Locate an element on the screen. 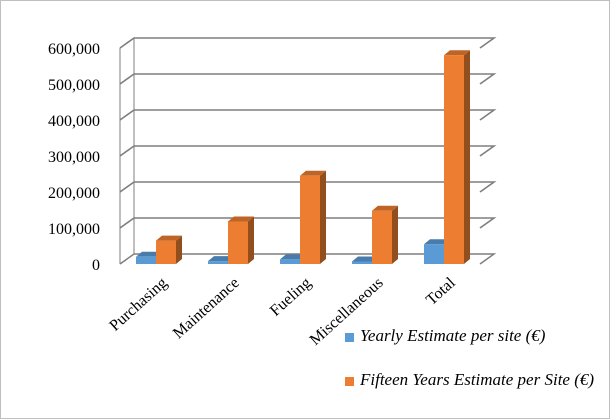  y-tick-label: 300,000 is located at coordinates (74, 157).